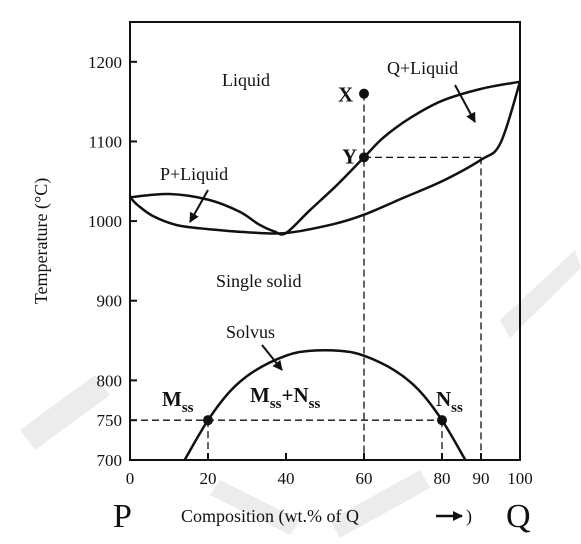 This screenshot has height=544, width=581. Describe the element at coordinates (110, 301) in the screenshot. I see `y-tick-label-900: 900` at that location.